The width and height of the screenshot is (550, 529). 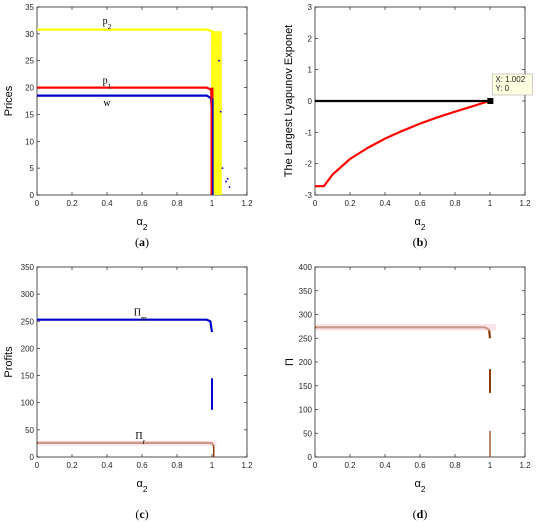 I want to click on y-axis-label: The Largest Lyapunov Exponet, so click(x=289, y=101).